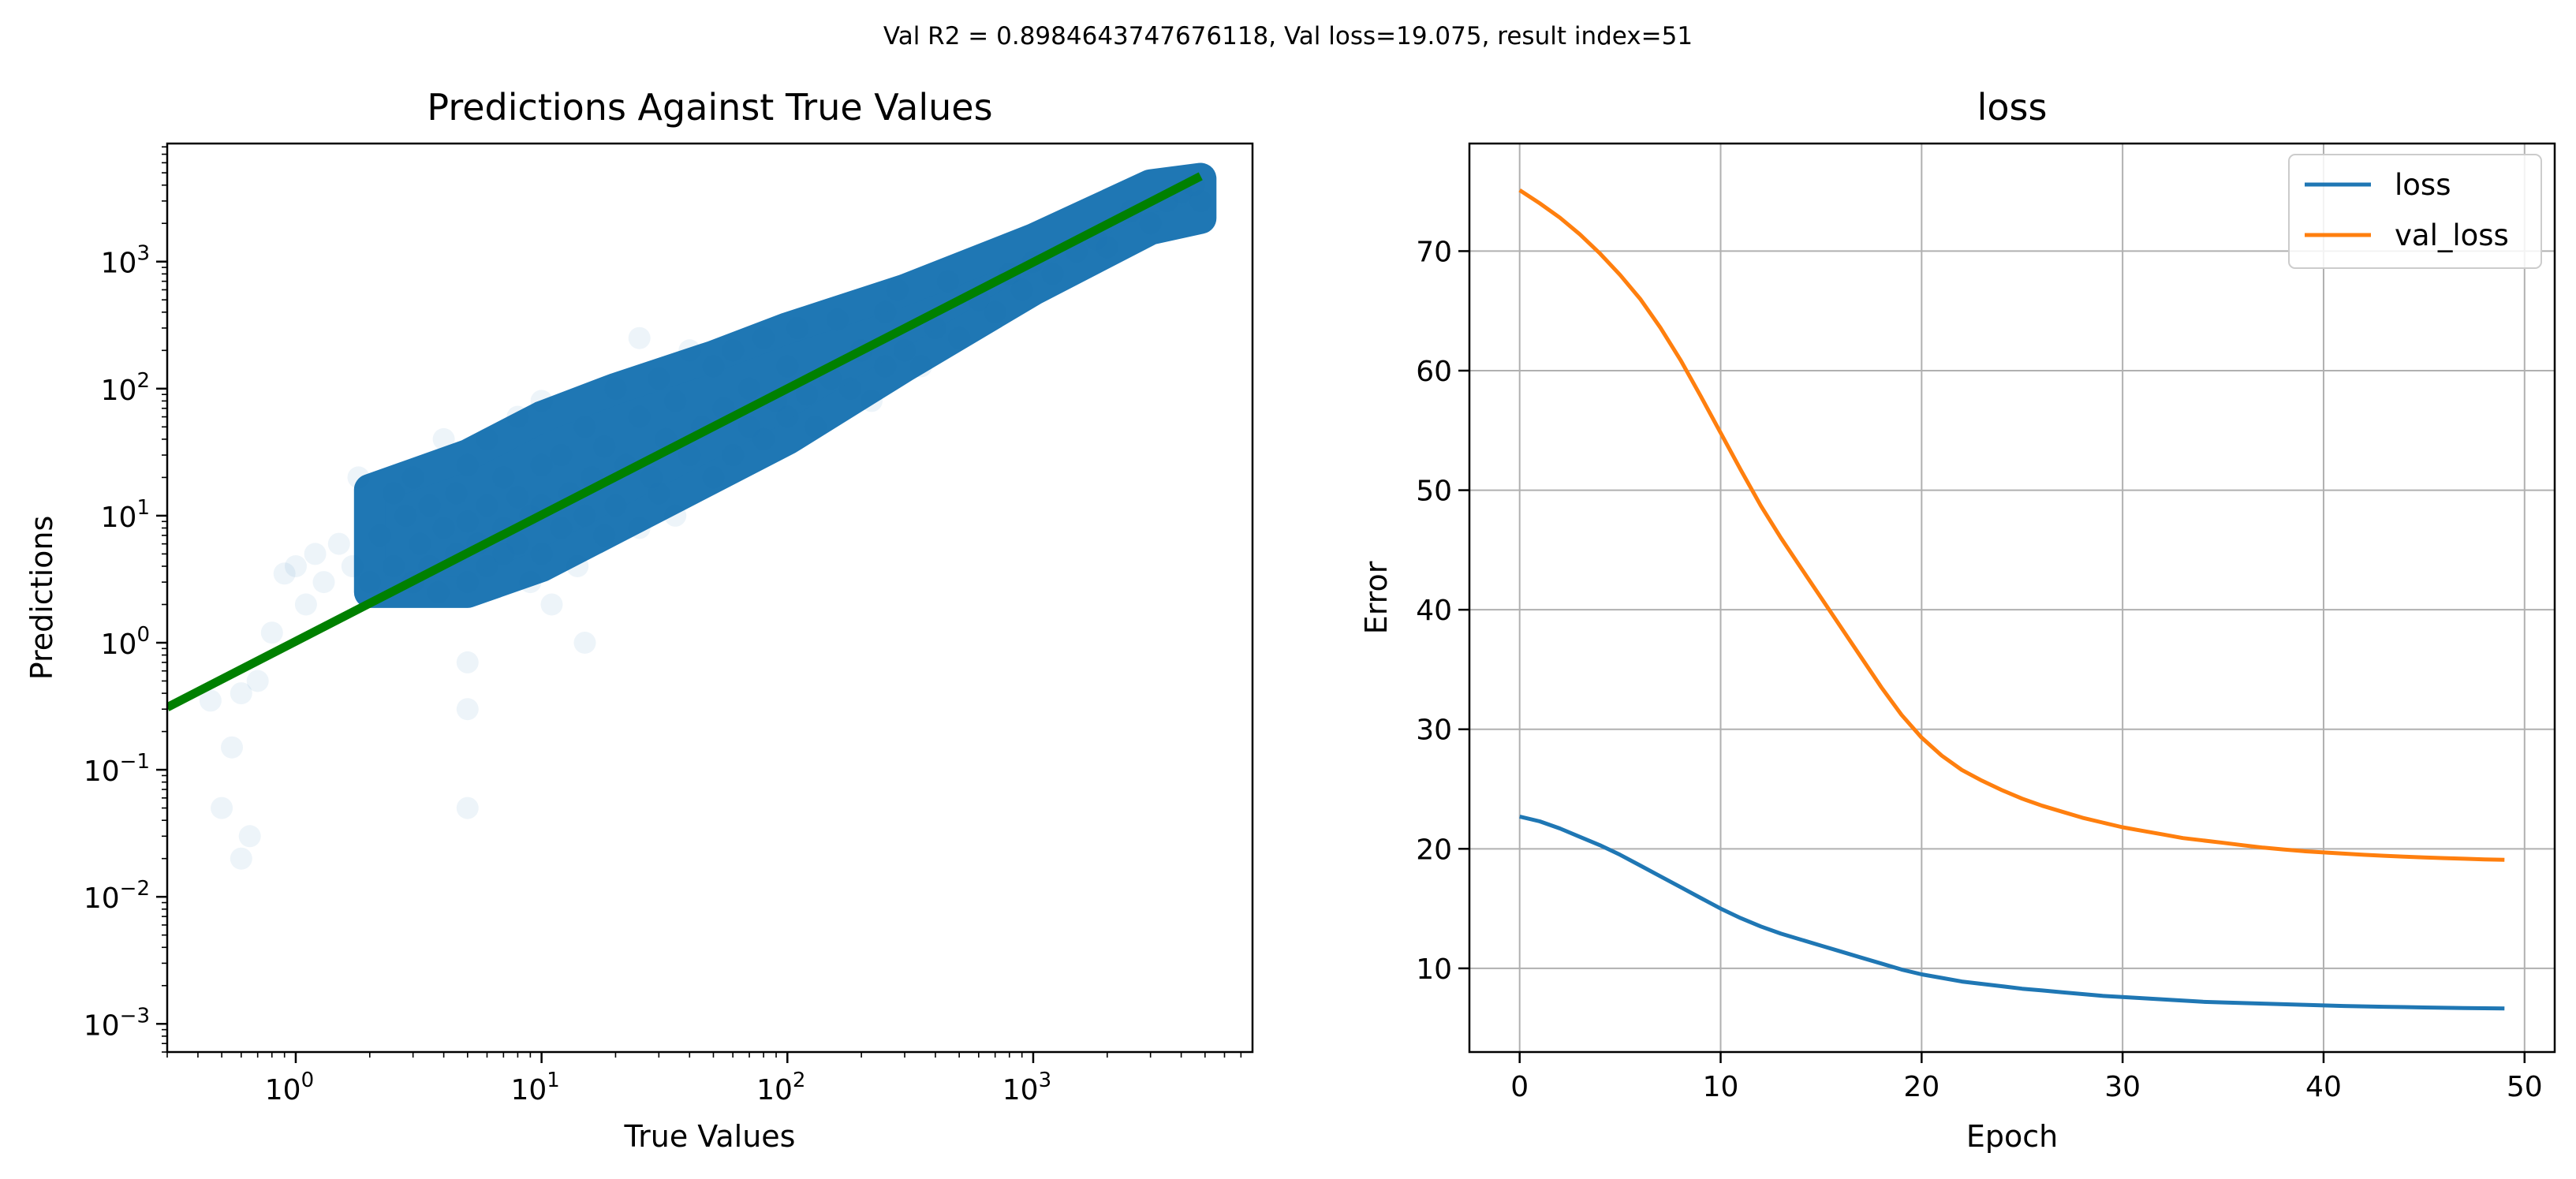 The width and height of the screenshot is (2576, 1179). I want to click on loss-y-axis-label: Error, so click(1376, 597).